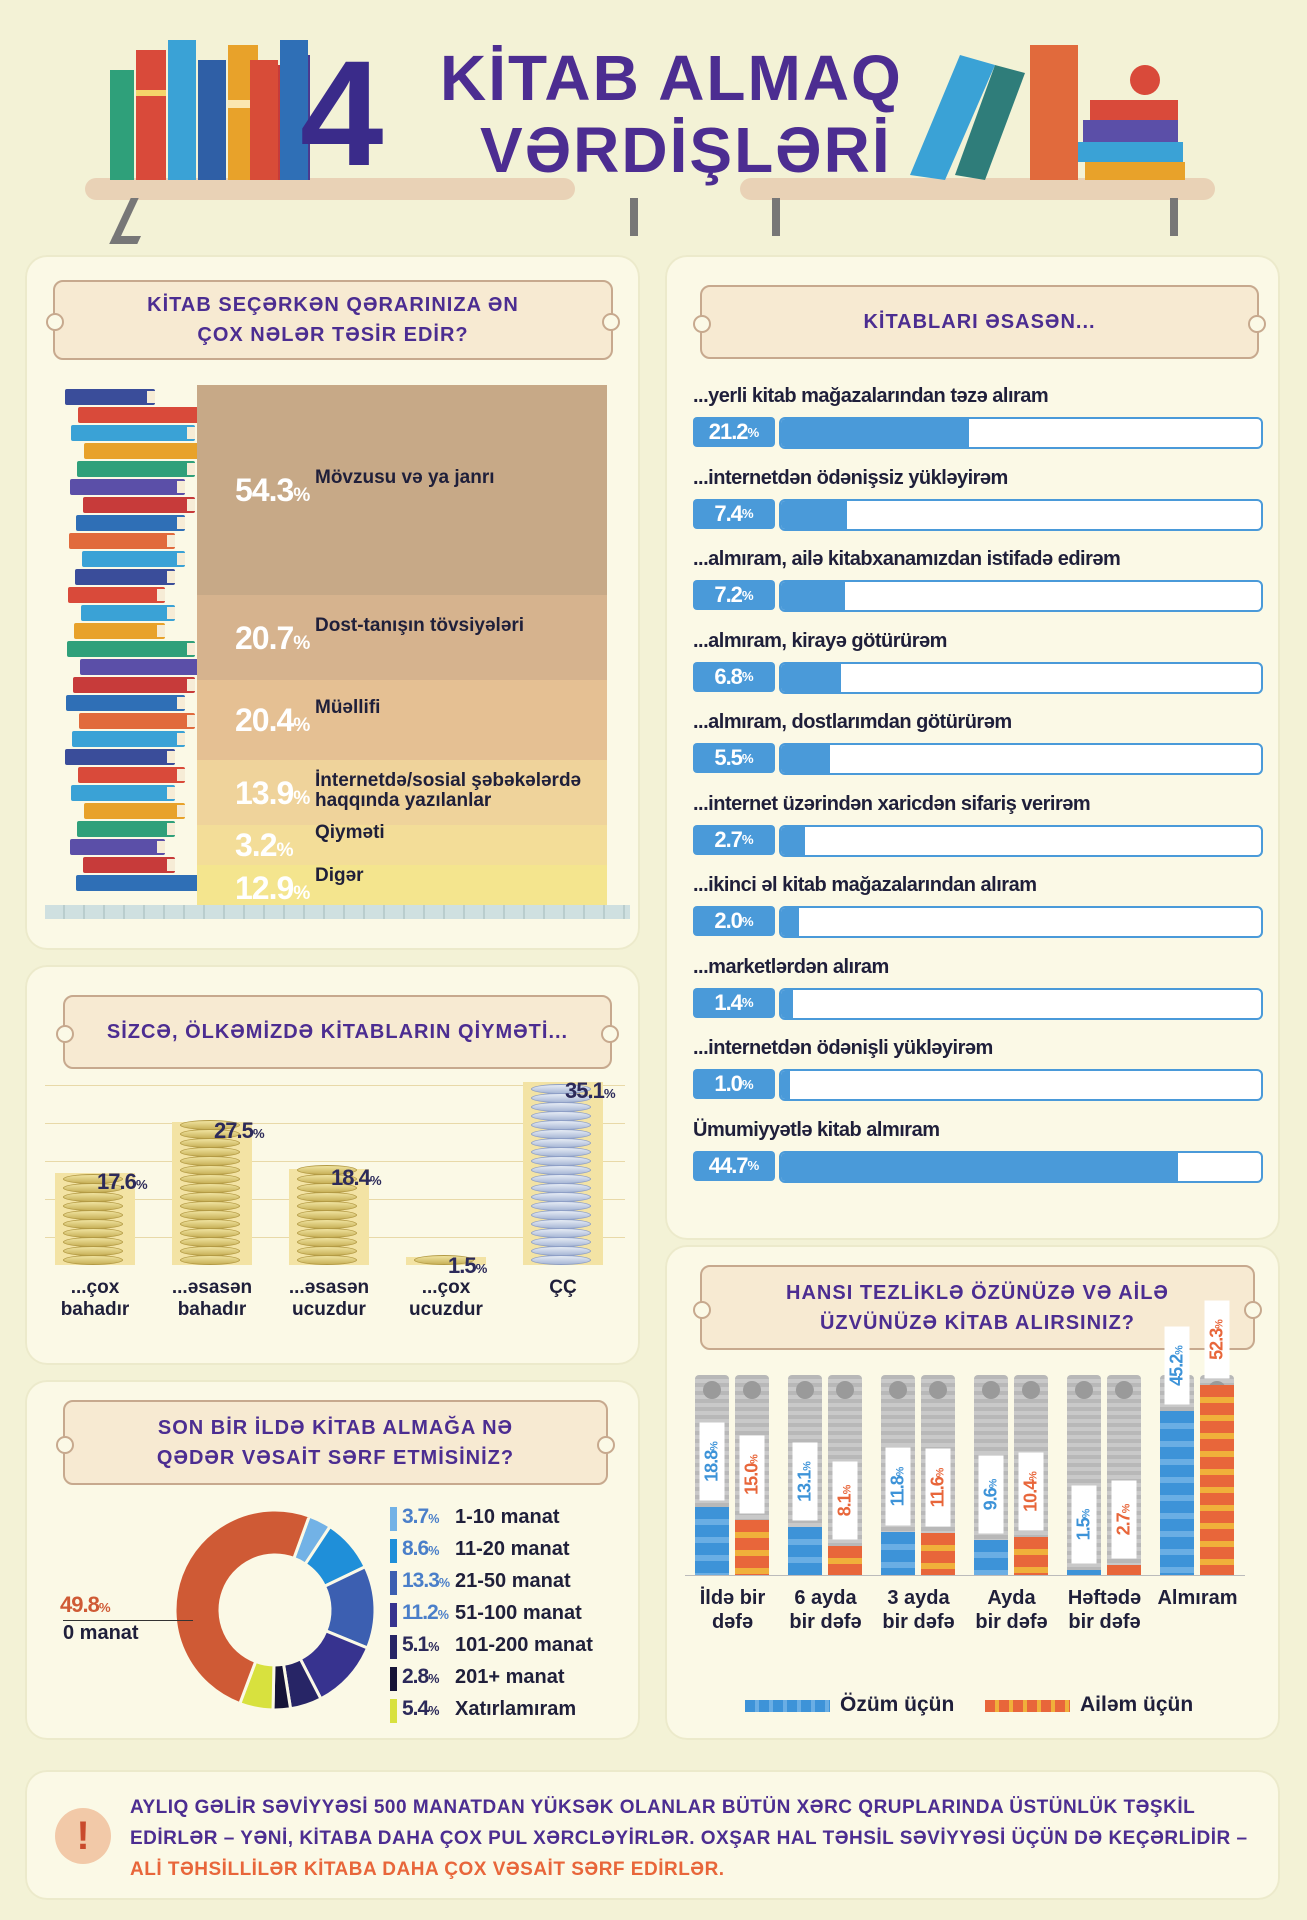 The height and width of the screenshot is (1920, 1307). I want to click on source-label: Ümumiyyətlə kitab almıram, so click(816, 1129).